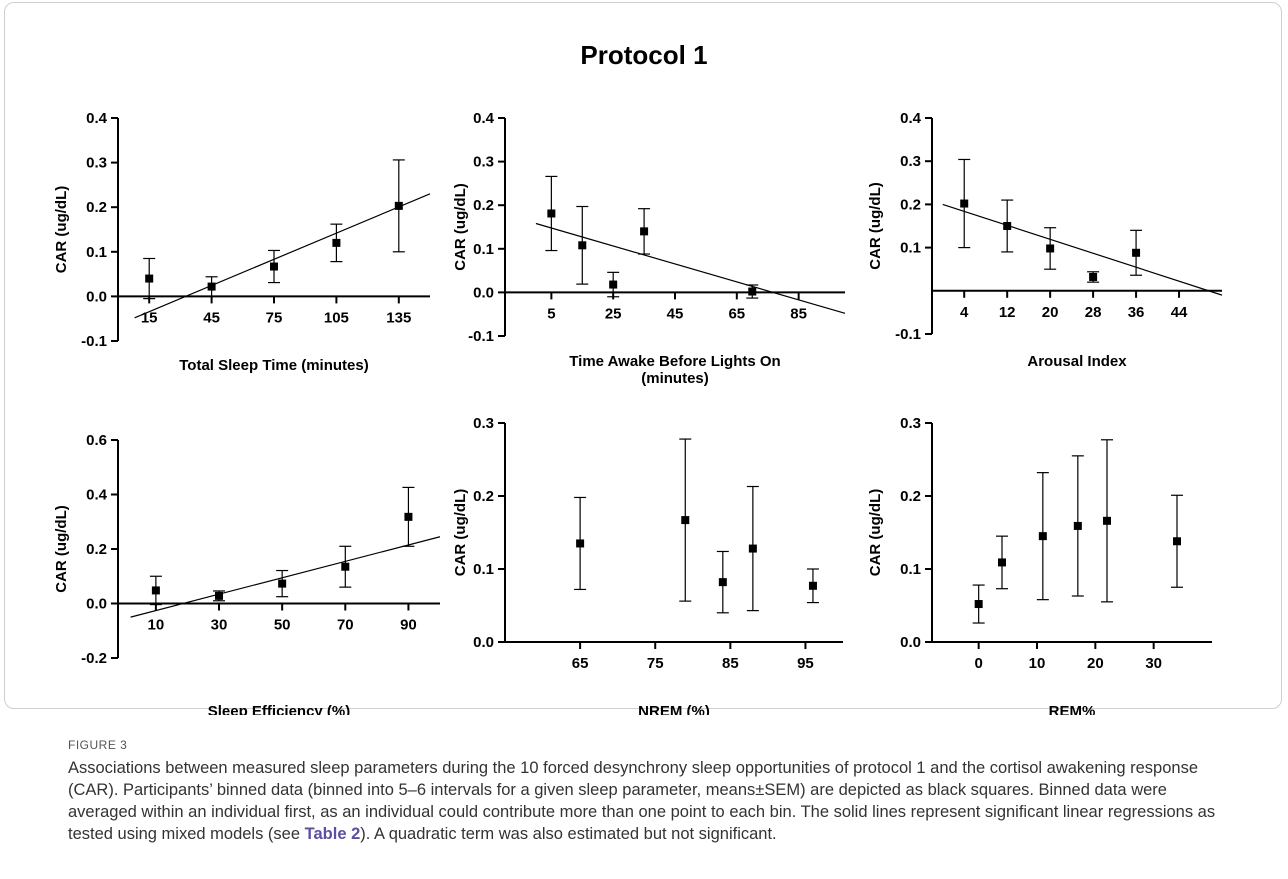 This screenshot has width=1288, height=879. What do you see at coordinates (655, 663) in the screenshot?
I see `x-tick-label: 75` at bounding box center [655, 663].